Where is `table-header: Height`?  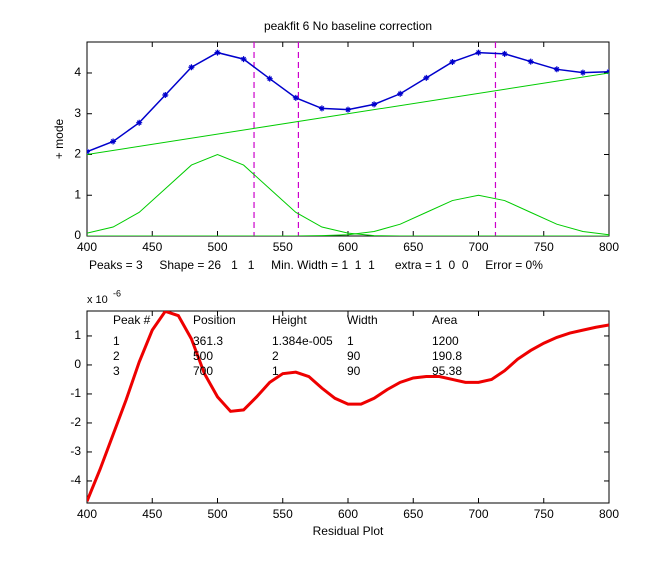
table-header: Height is located at coordinates (289, 320).